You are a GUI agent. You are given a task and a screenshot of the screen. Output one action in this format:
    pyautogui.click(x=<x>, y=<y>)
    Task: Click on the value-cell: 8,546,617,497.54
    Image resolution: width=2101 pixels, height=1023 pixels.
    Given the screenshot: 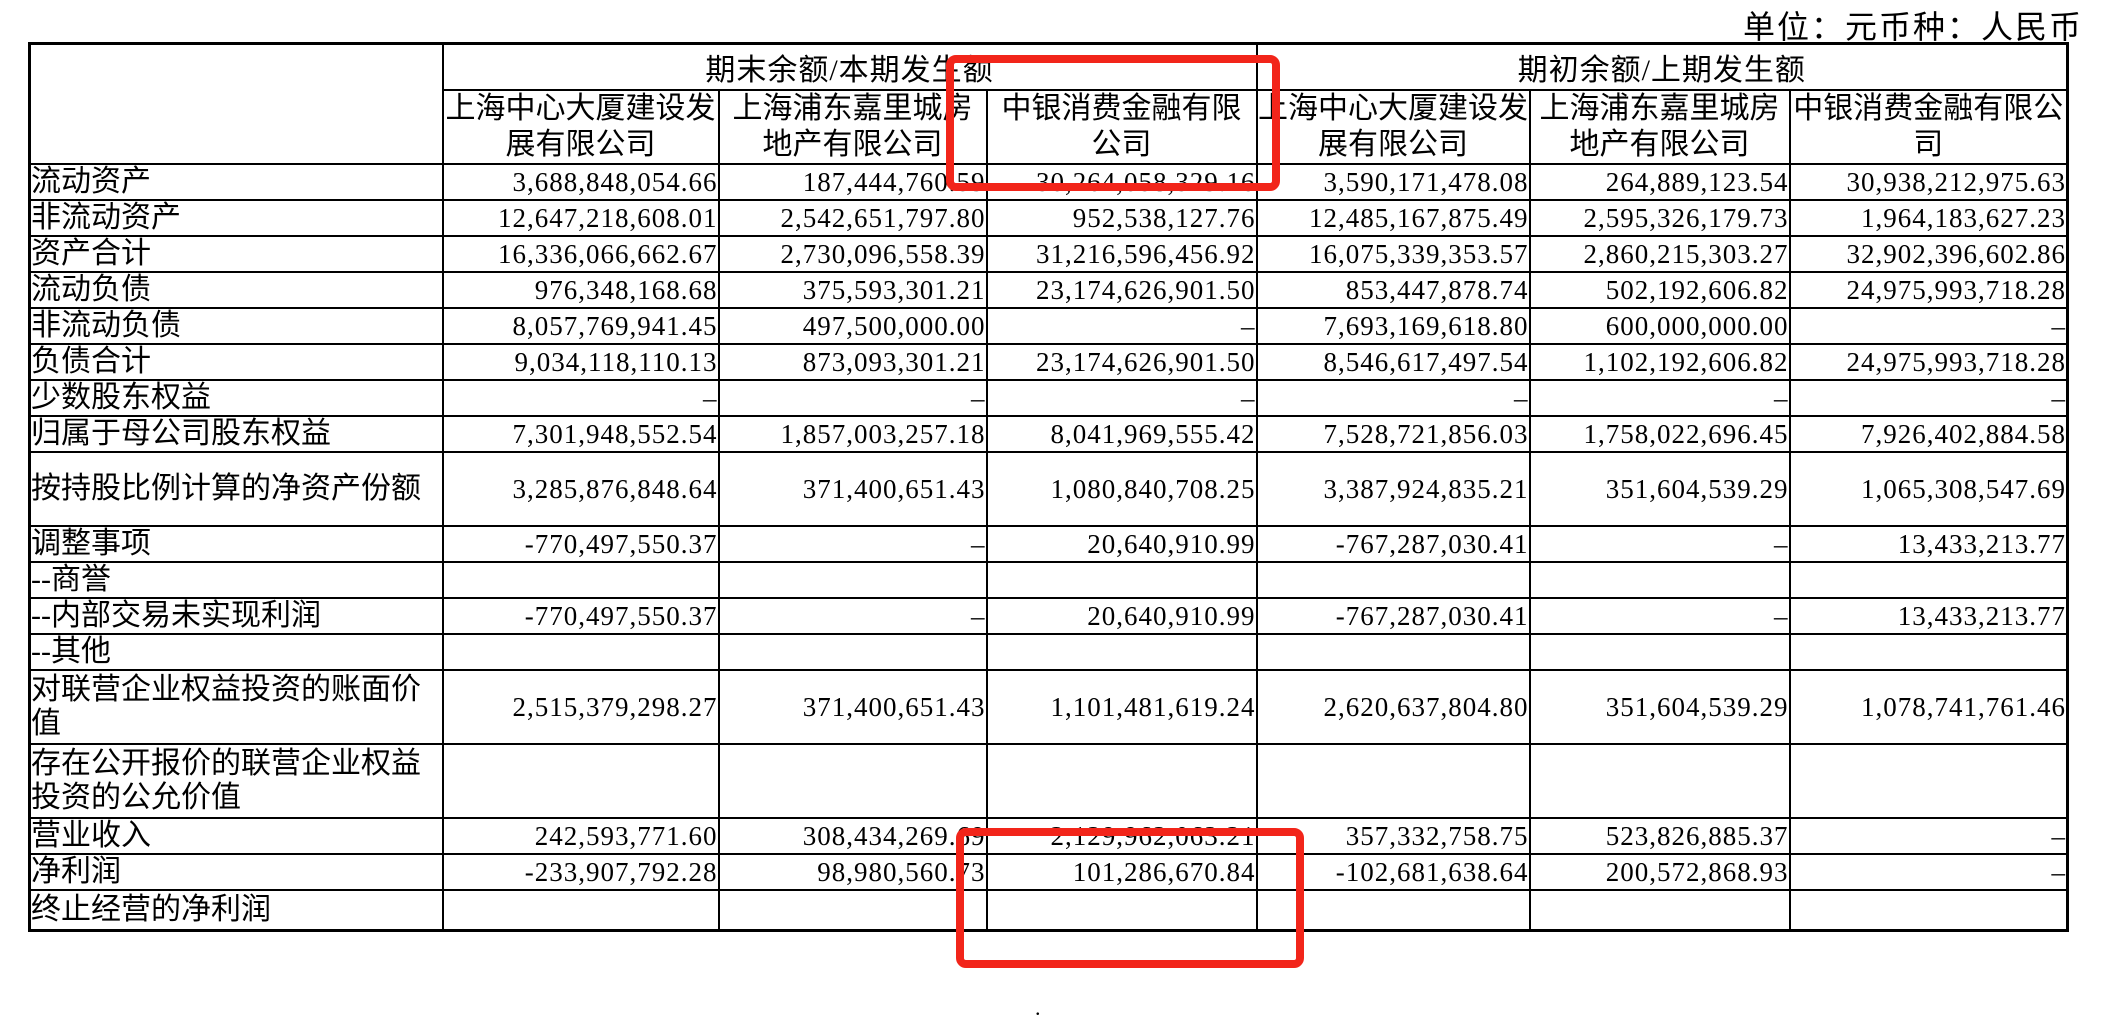 What is the action you would take?
    pyautogui.click(x=1393, y=362)
    